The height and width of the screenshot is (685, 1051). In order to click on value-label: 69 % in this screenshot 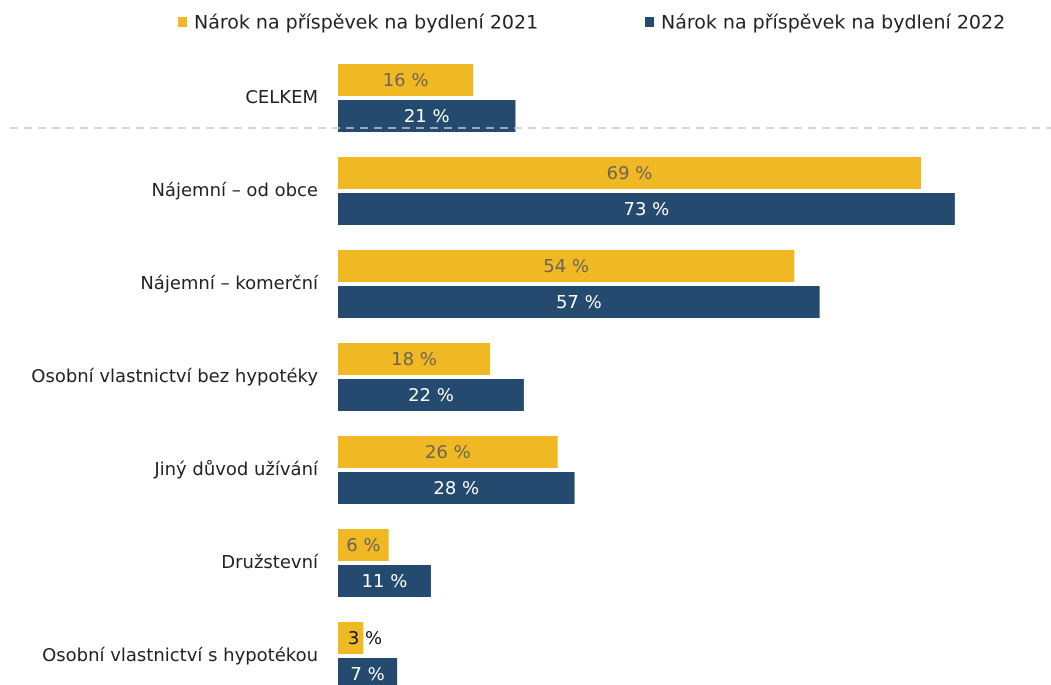, I will do `click(630, 173)`.